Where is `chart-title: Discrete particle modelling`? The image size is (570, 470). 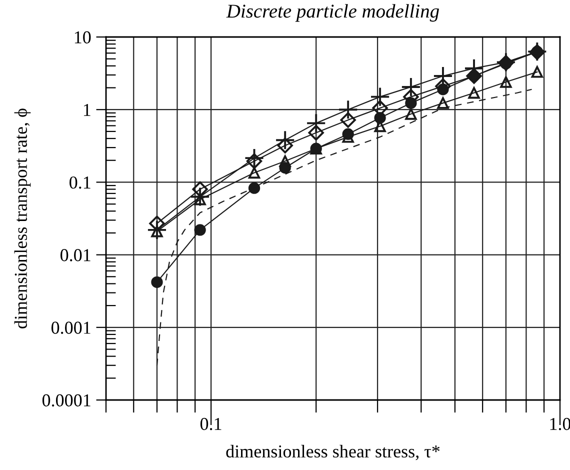 chart-title: Discrete particle modelling is located at coordinates (332, 13).